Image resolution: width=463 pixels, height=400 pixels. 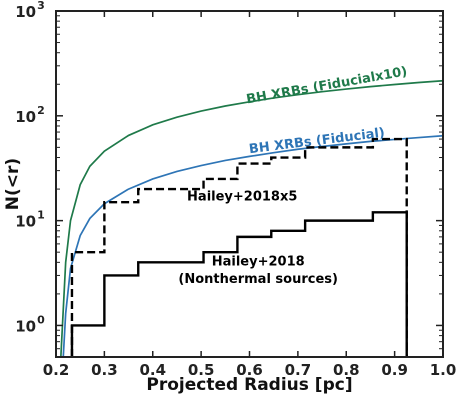 I want to click on annotation-label: Hailey+2018, so click(x=258, y=261).